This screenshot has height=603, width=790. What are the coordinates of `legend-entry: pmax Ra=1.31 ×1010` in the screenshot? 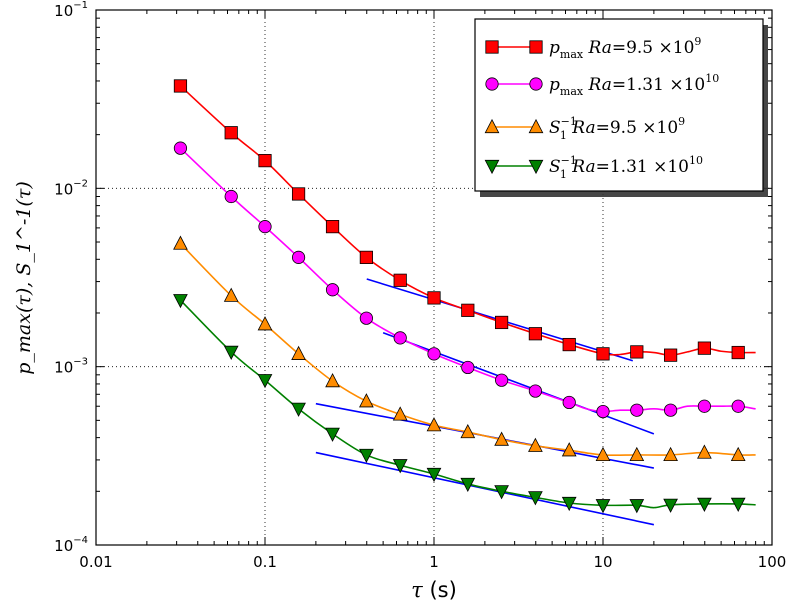 It's located at (602, 85).